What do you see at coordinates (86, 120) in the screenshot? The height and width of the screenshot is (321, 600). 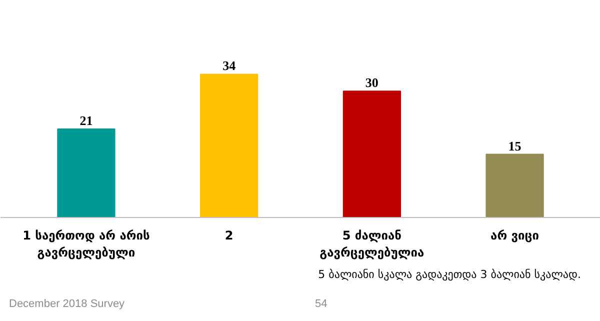 I see `data-label: 21` at bounding box center [86, 120].